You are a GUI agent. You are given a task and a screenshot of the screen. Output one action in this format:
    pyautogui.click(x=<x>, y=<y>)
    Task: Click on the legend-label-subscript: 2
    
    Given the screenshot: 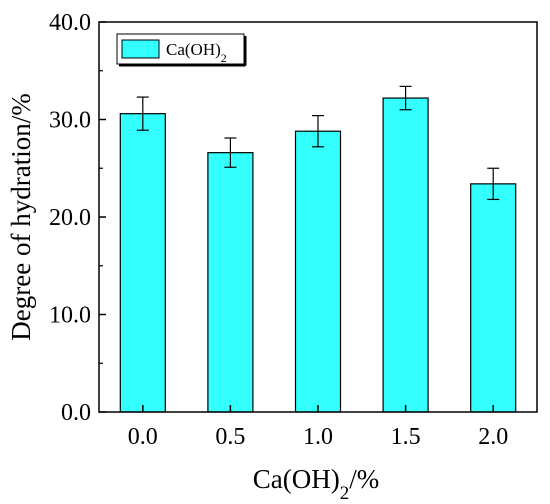 What is the action you would take?
    pyautogui.click(x=224, y=58)
    